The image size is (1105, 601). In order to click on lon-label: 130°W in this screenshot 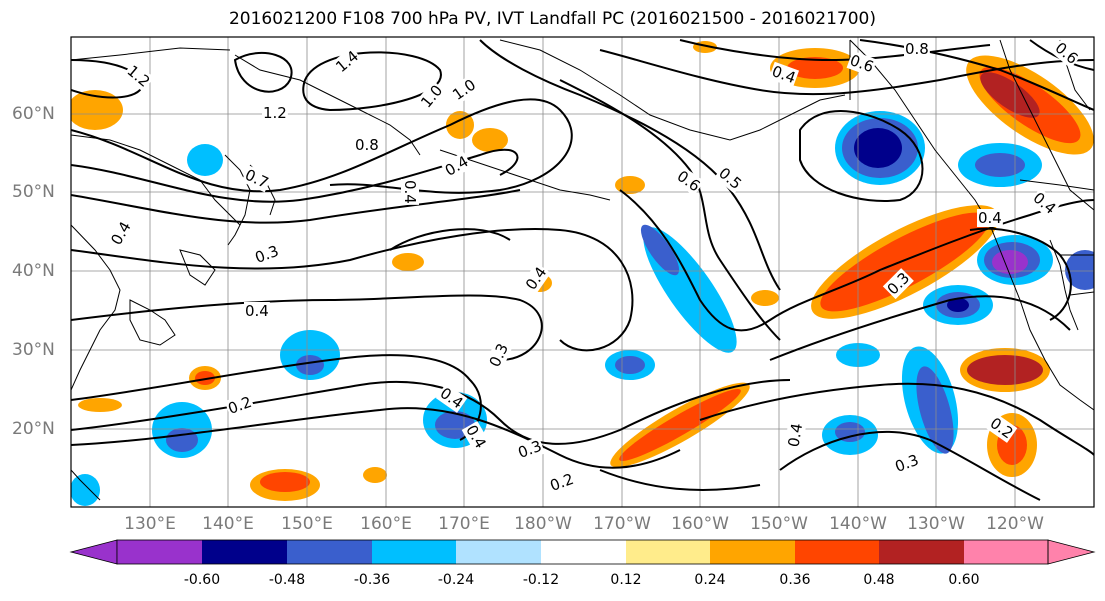, I will do `click(936, 524)`.